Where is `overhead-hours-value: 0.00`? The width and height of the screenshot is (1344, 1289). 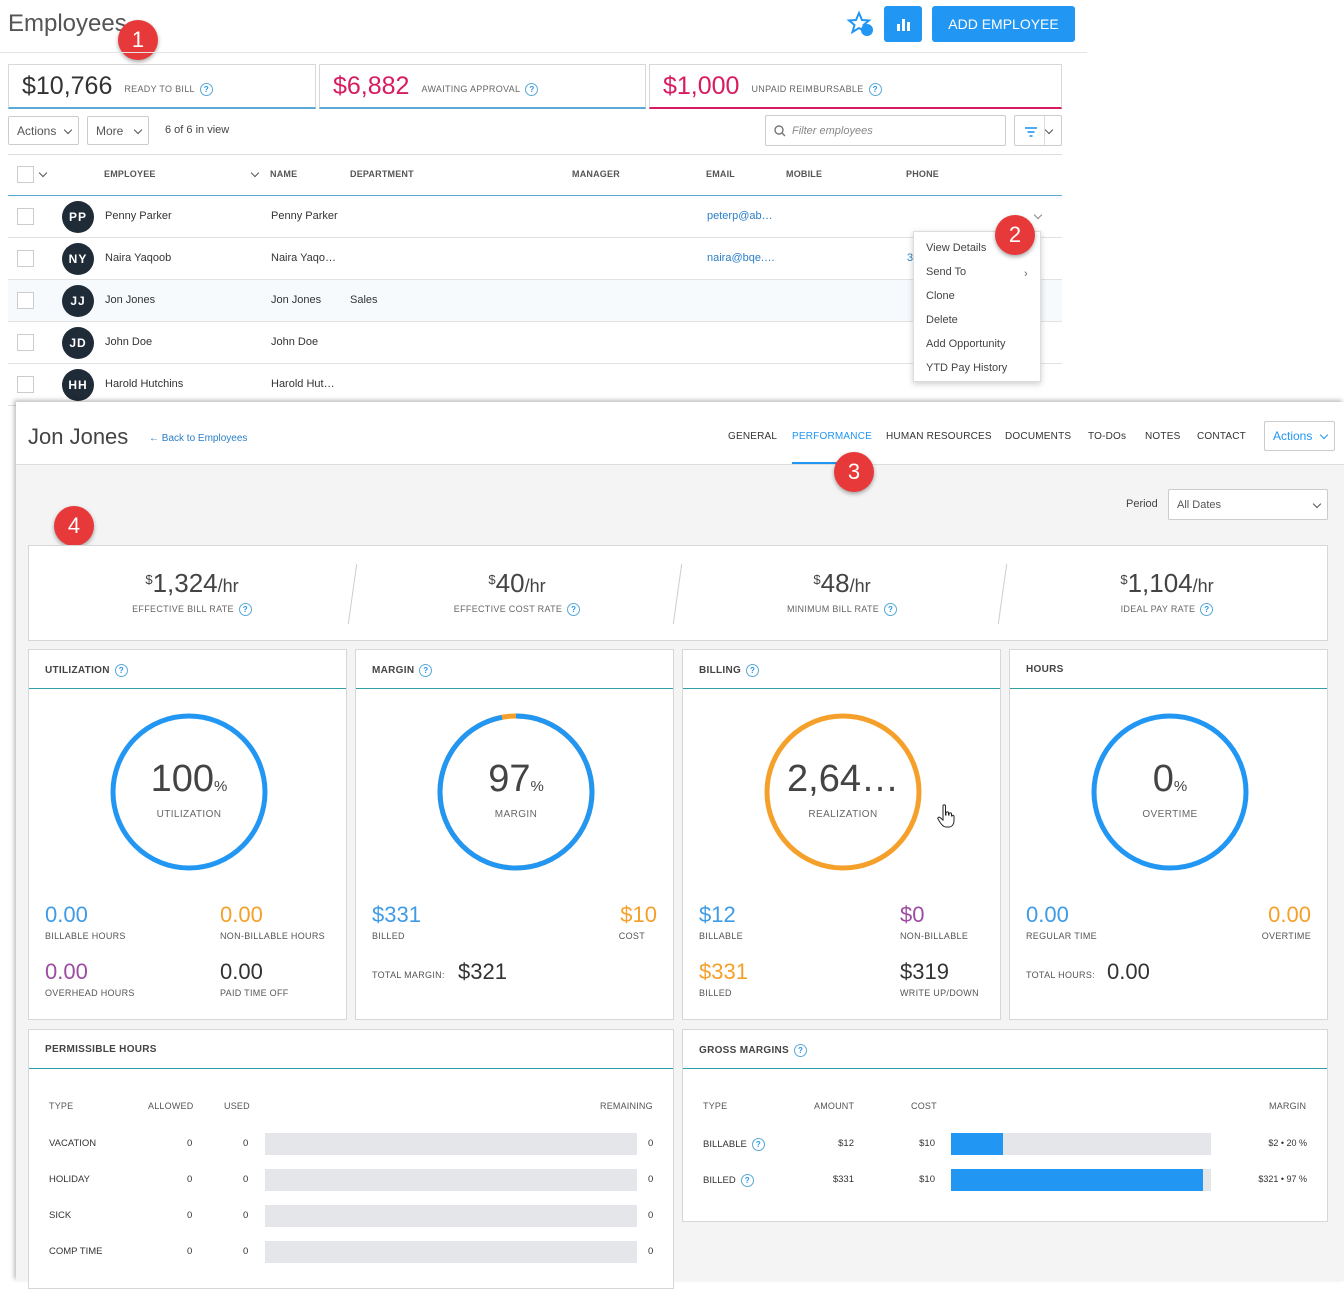
overhead-hours-value: 0.00 is located at coordinates (66, 971).